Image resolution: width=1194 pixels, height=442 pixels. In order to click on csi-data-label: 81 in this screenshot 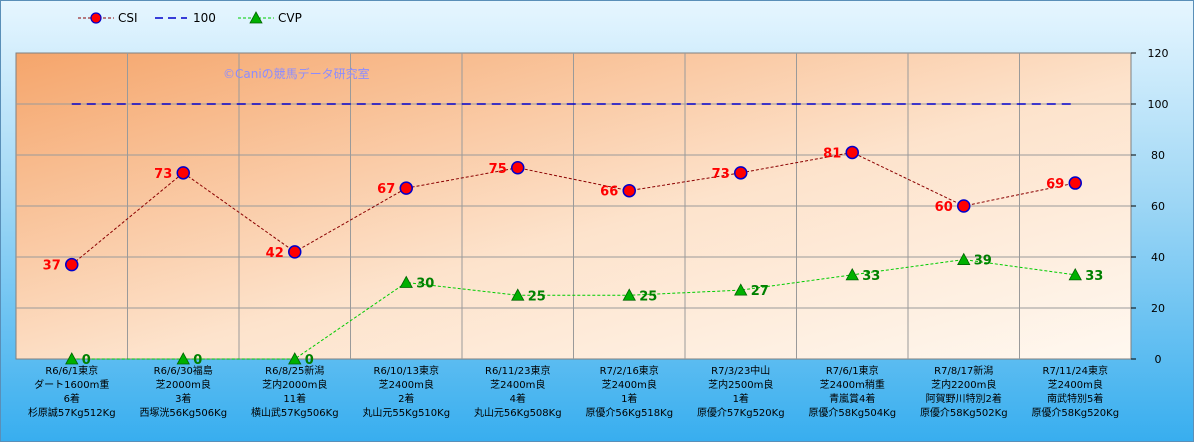, I will do `click(832, 153)`.